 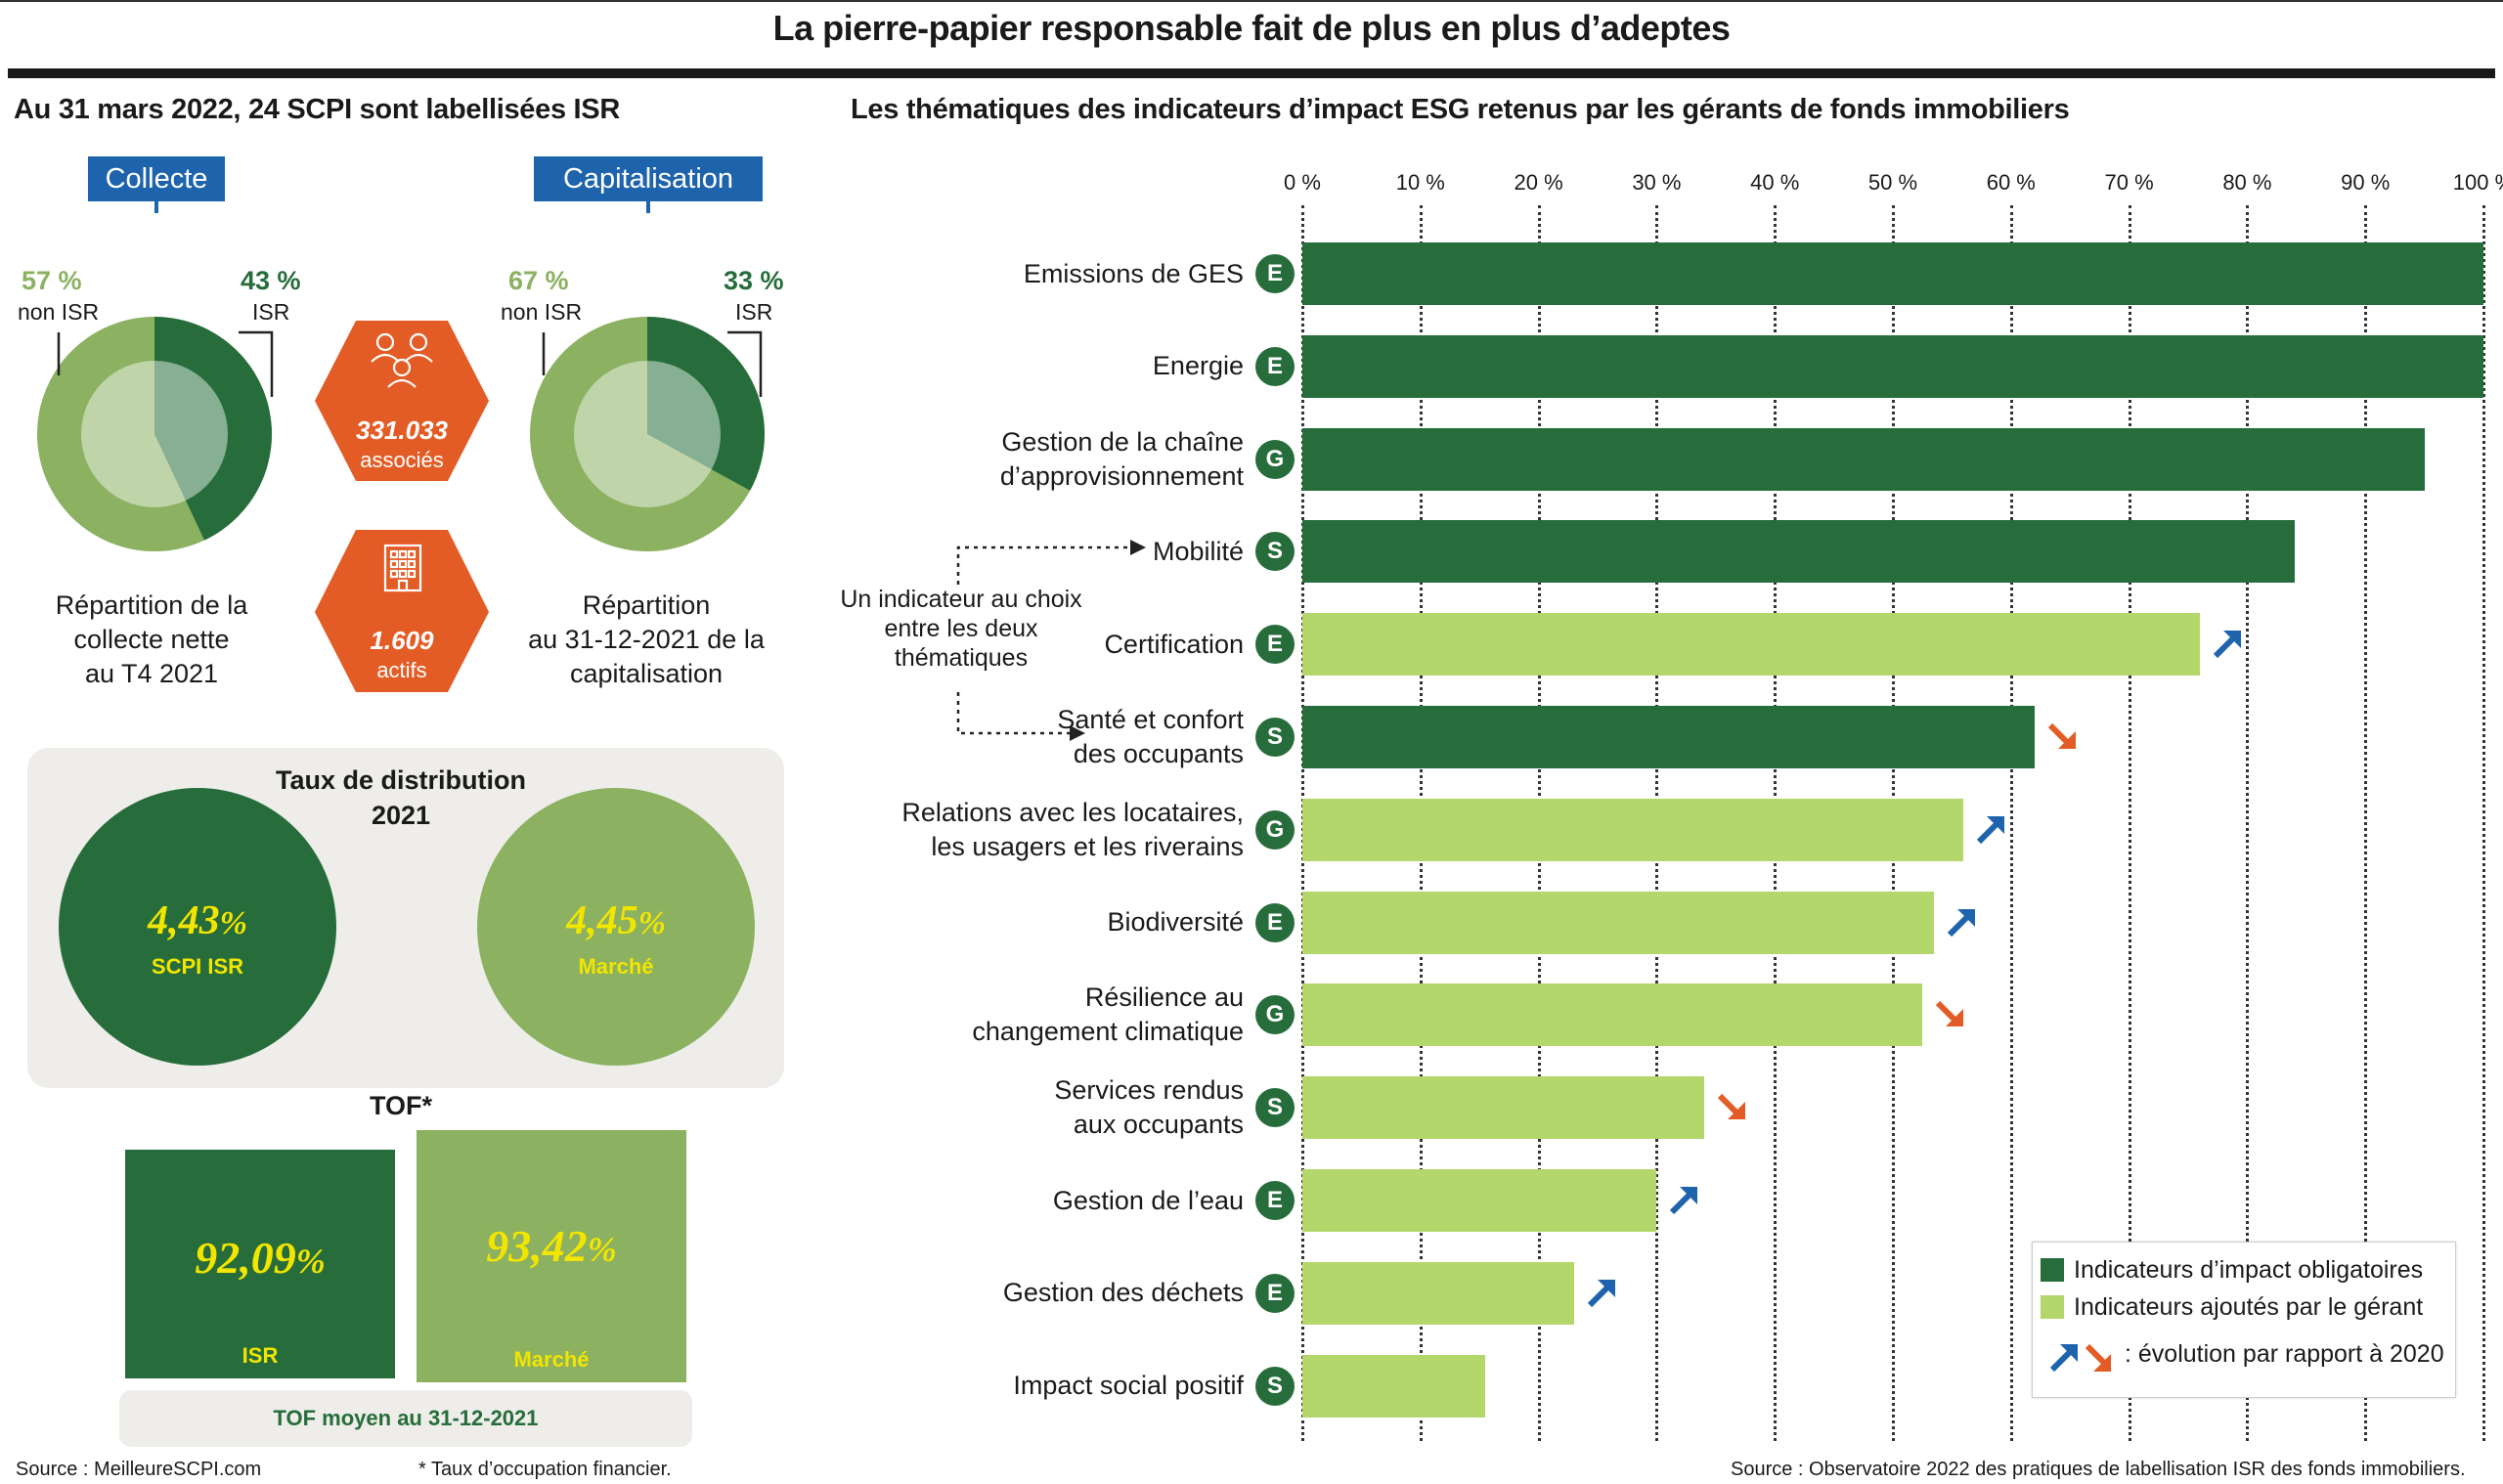 I want to click on actifs-value: 1.609, so click(x=402, y=640).